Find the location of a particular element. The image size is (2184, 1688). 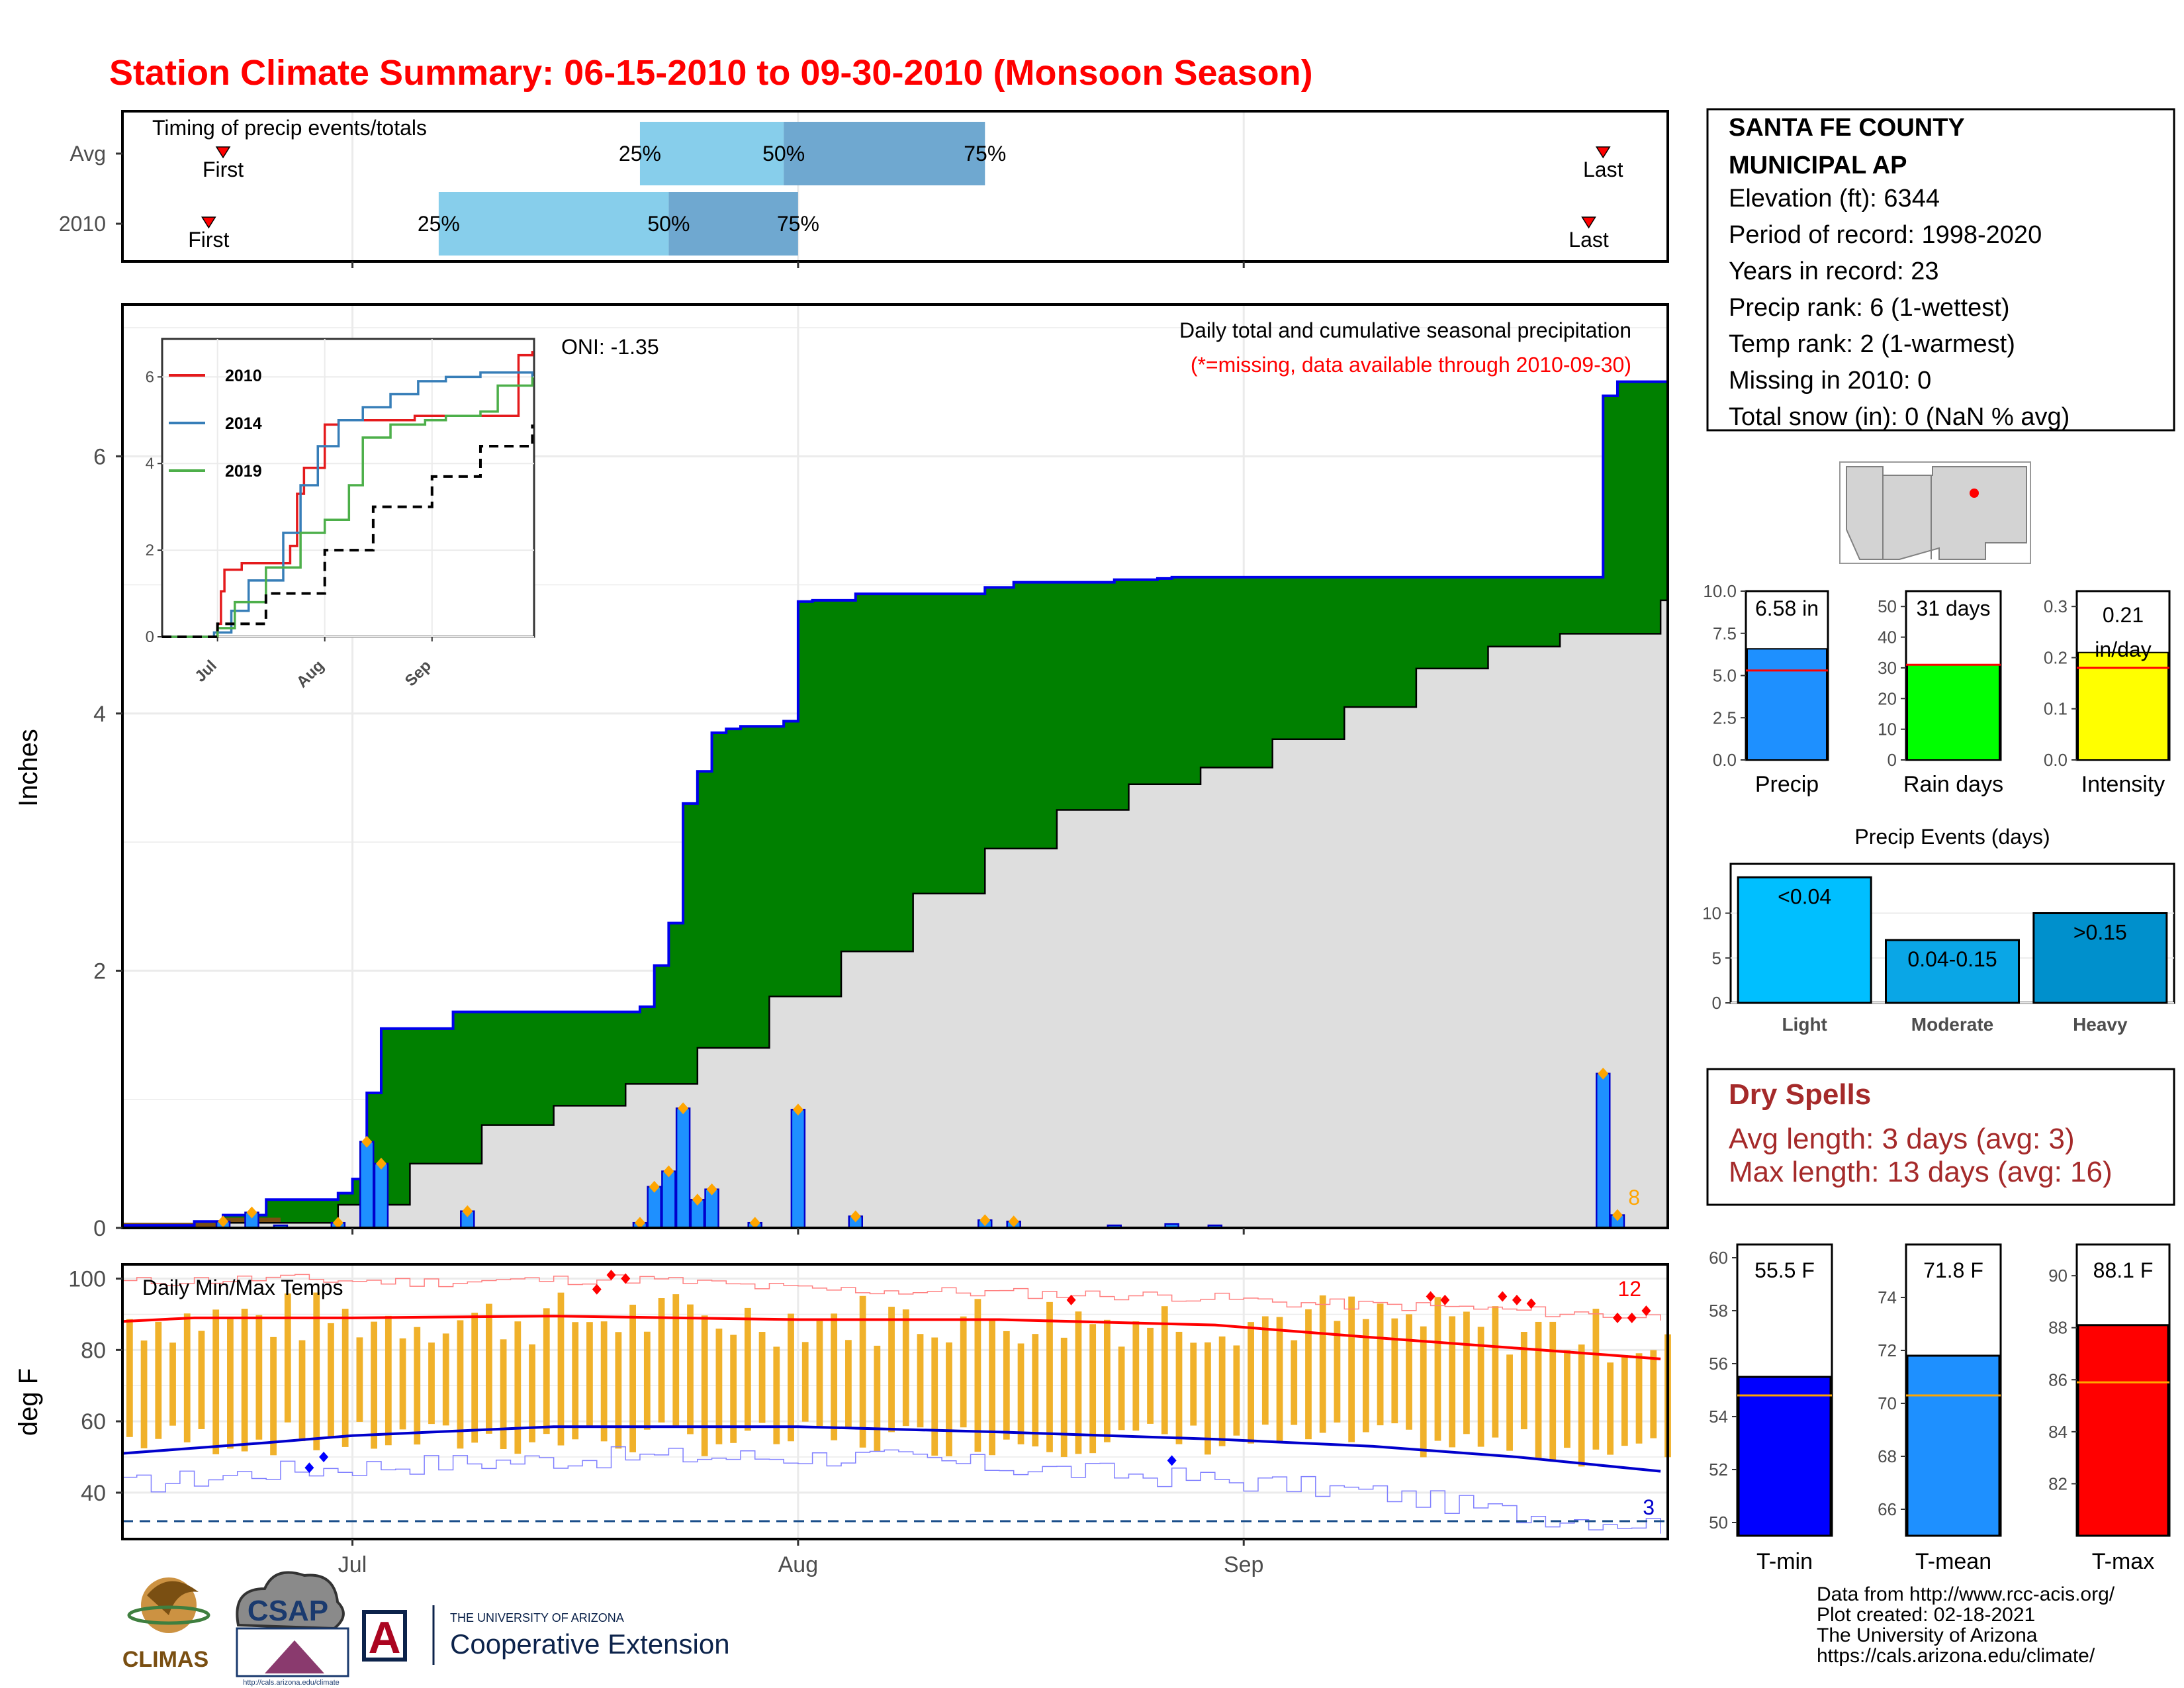

timing-last-marker is located at coordinates (1603, 152).